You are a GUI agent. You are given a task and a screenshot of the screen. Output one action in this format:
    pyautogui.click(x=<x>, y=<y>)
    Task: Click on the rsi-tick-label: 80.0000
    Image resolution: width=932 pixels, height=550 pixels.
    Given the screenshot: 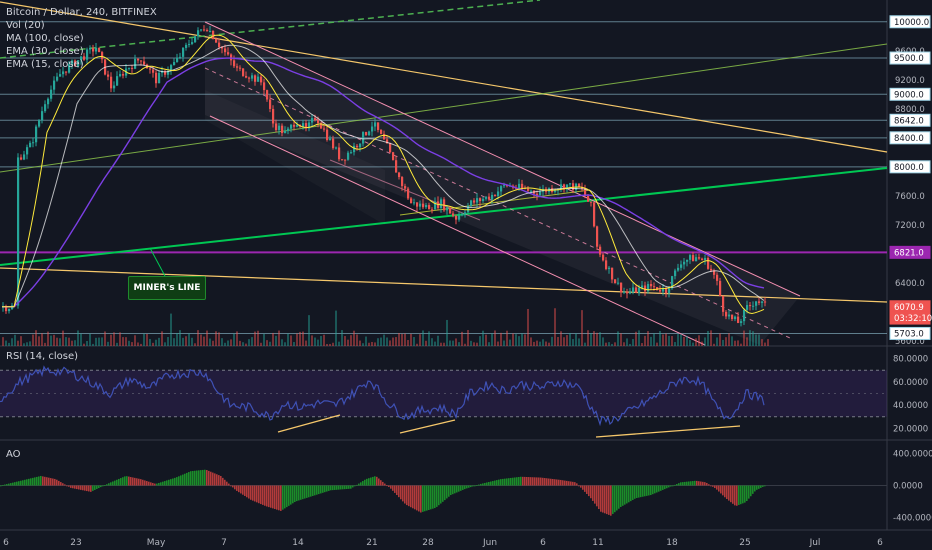 What is the action you would take?
    pyautogui.click(x=910, y=360)
    